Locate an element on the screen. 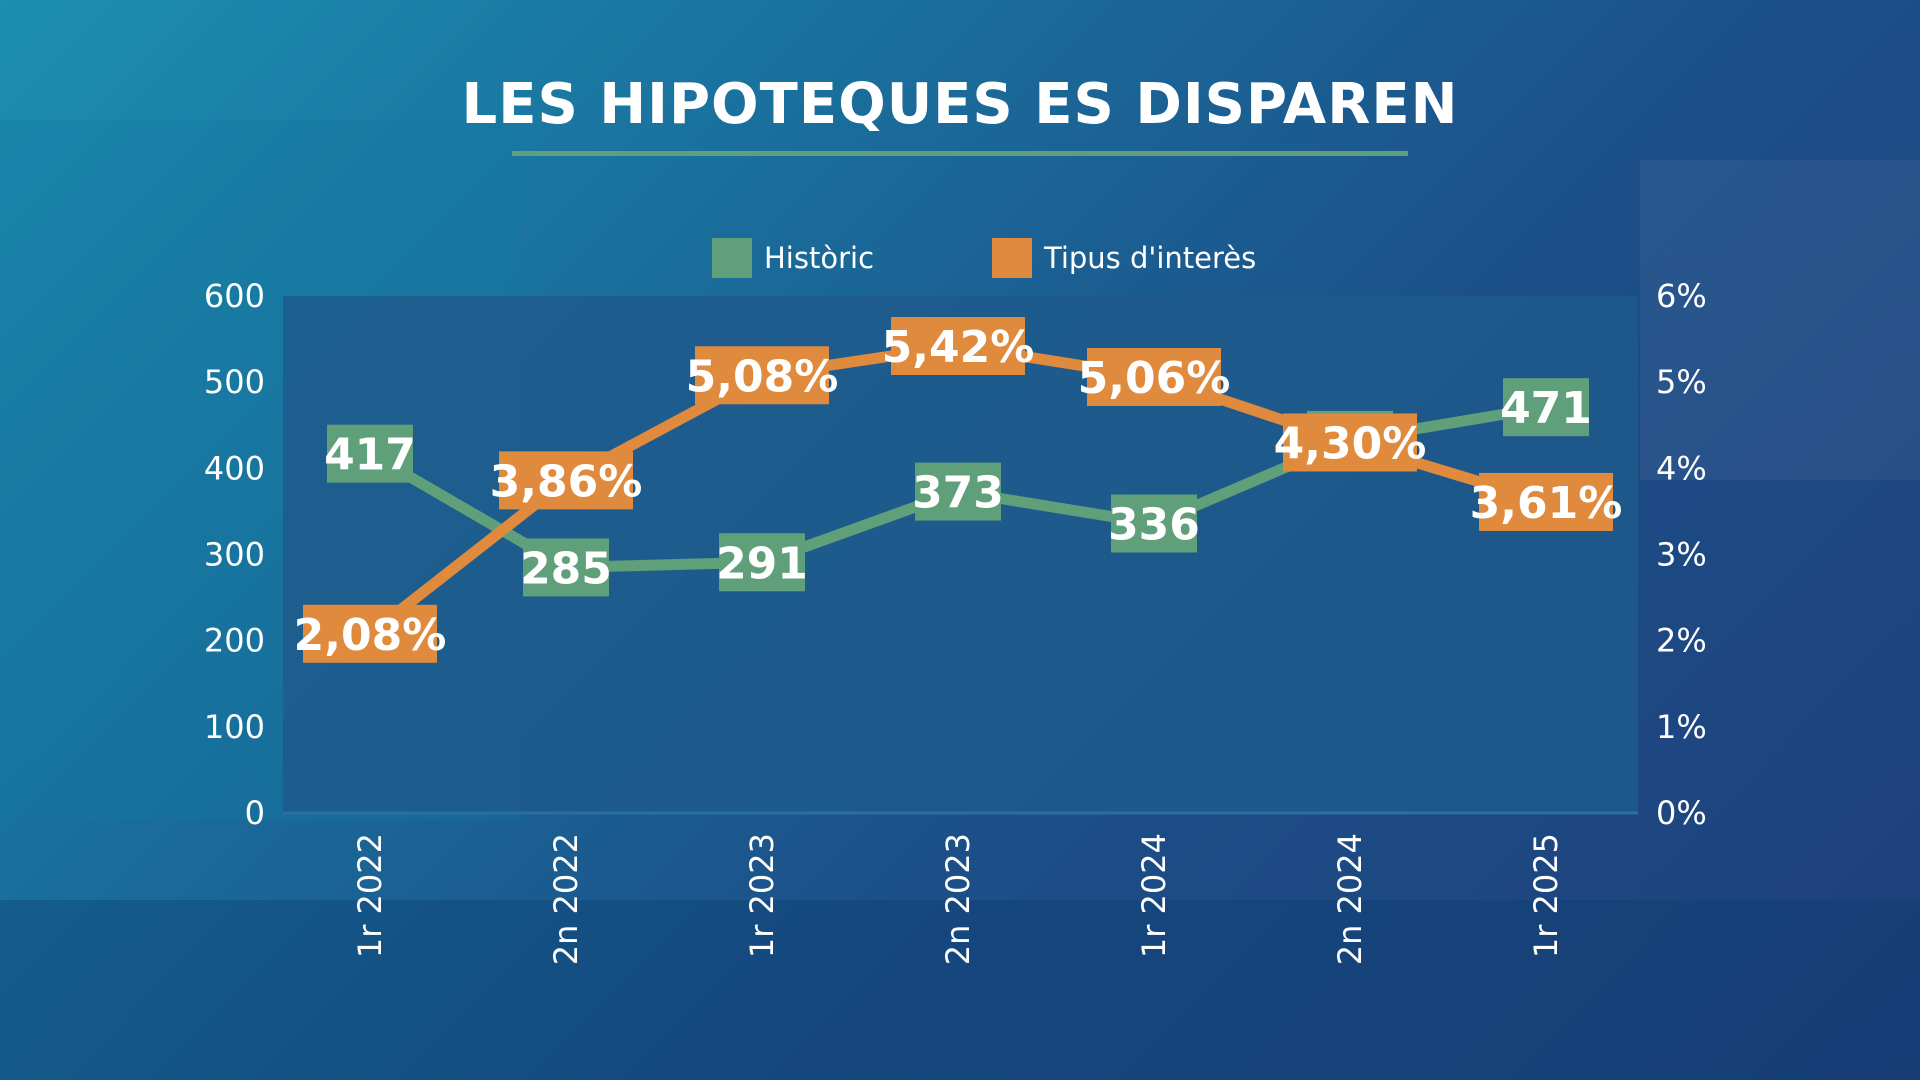  y-right-tick-label: 2% is located at coordinates (1681, 641).